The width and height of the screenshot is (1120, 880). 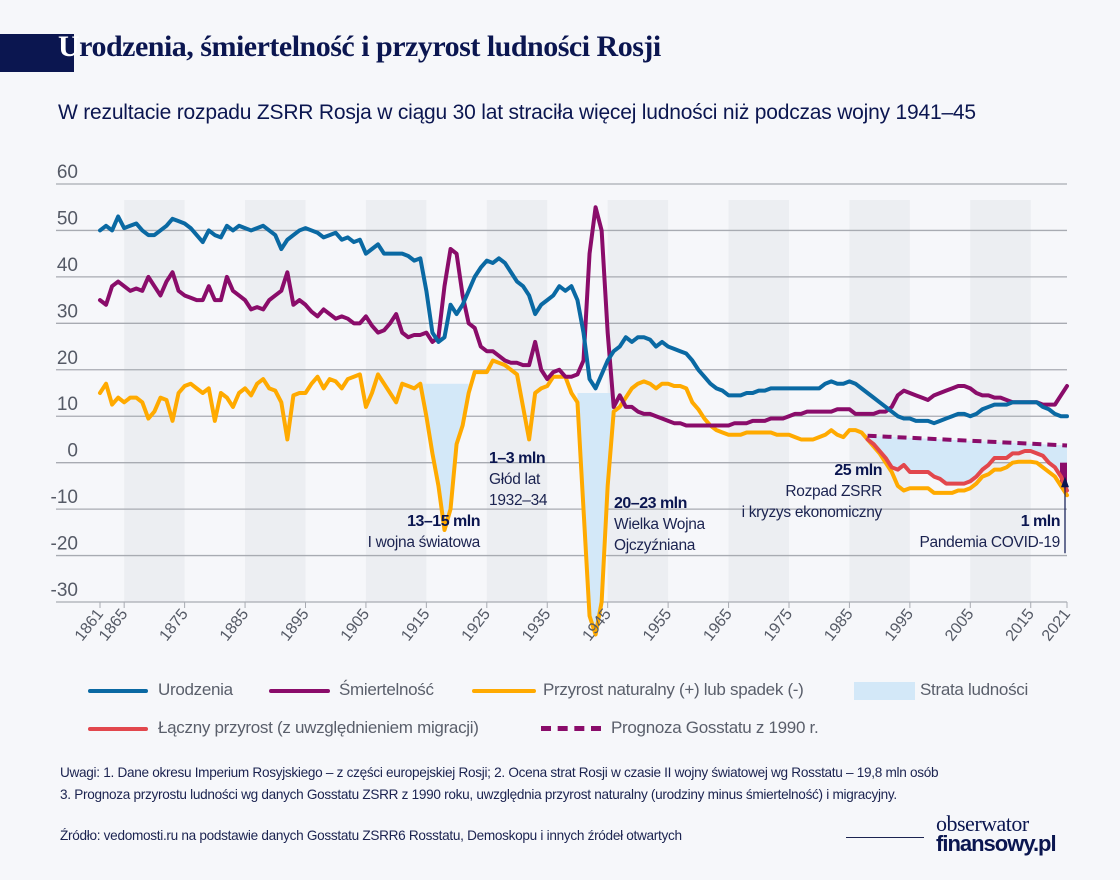 What do you see at coordinates (443, 521) in the screenshot?
I see `annotation-value: 13–15 mln` at bounding box center [443, 521].